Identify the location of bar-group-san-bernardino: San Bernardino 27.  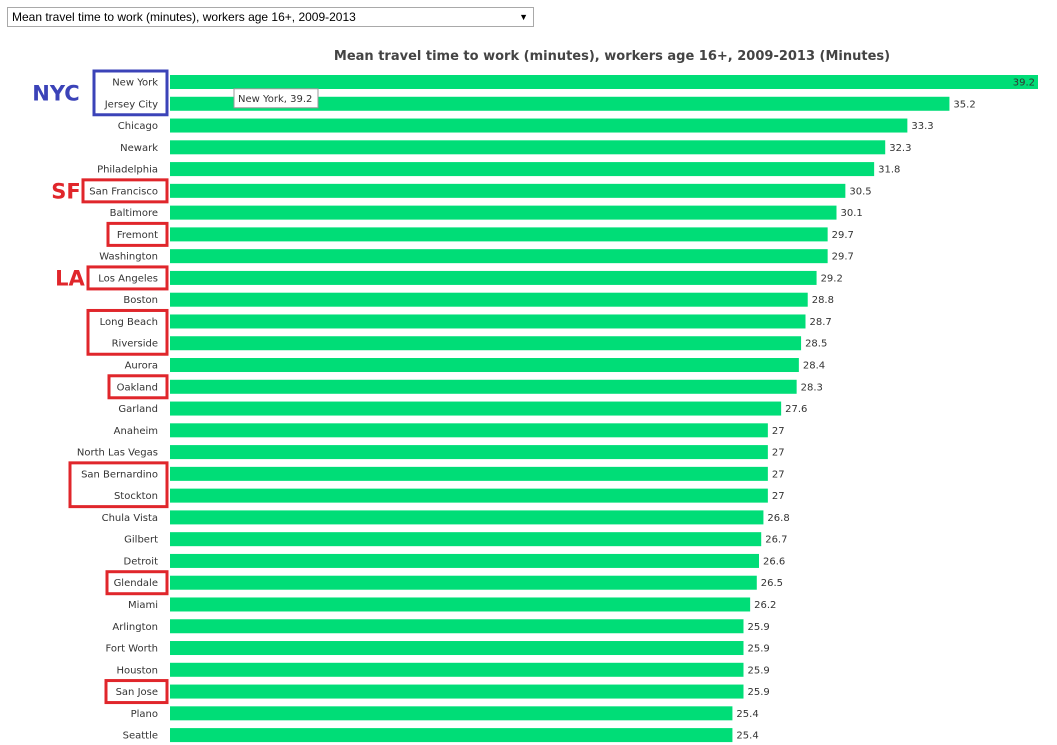
(433, 473).